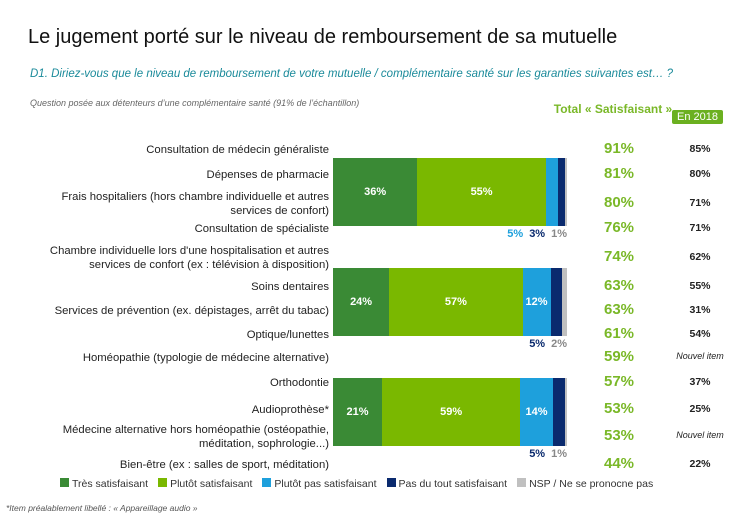 The height and width of the screenshot is (528, 750). I want to click on data-label: 21%, so click(357, 412).